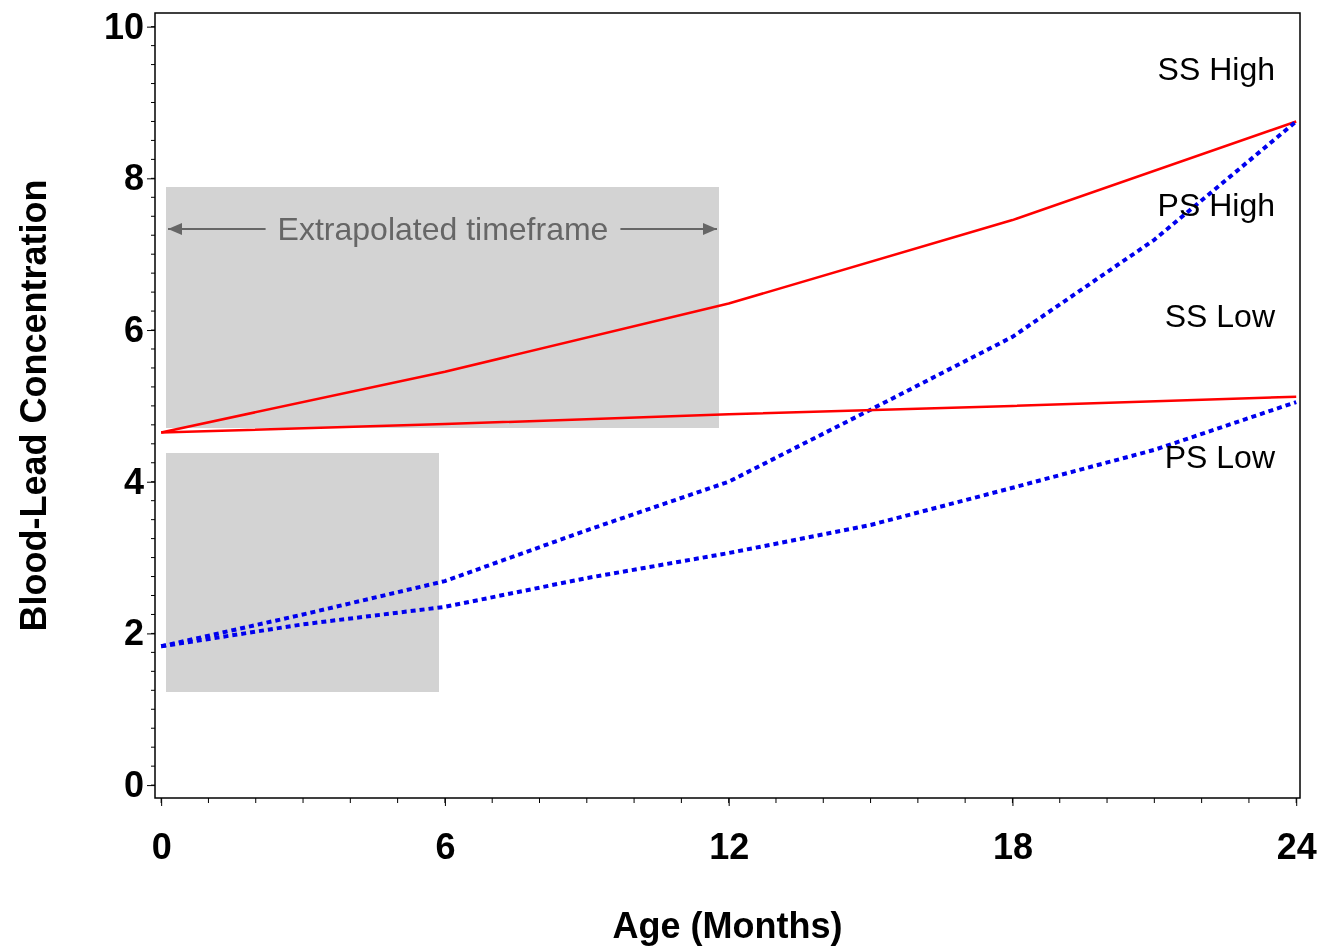  Describe the element at coordinates (1012, 847) in the screenshot. I see `x-tick-label: 18` at that location.